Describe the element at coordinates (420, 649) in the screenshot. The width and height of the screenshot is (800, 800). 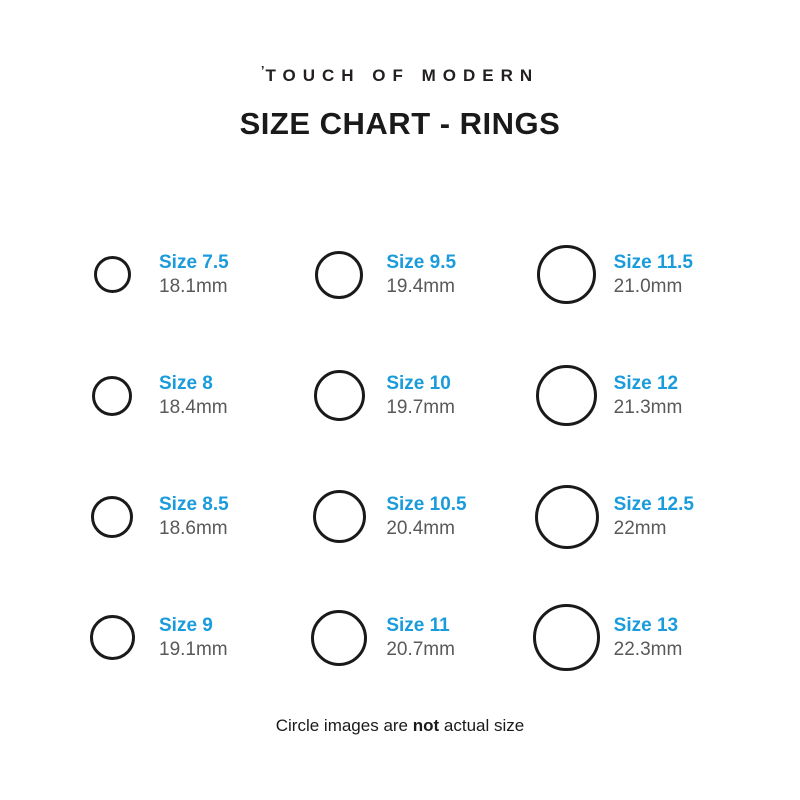
I see `ring-diameter-label: 20.7mm` at that location.